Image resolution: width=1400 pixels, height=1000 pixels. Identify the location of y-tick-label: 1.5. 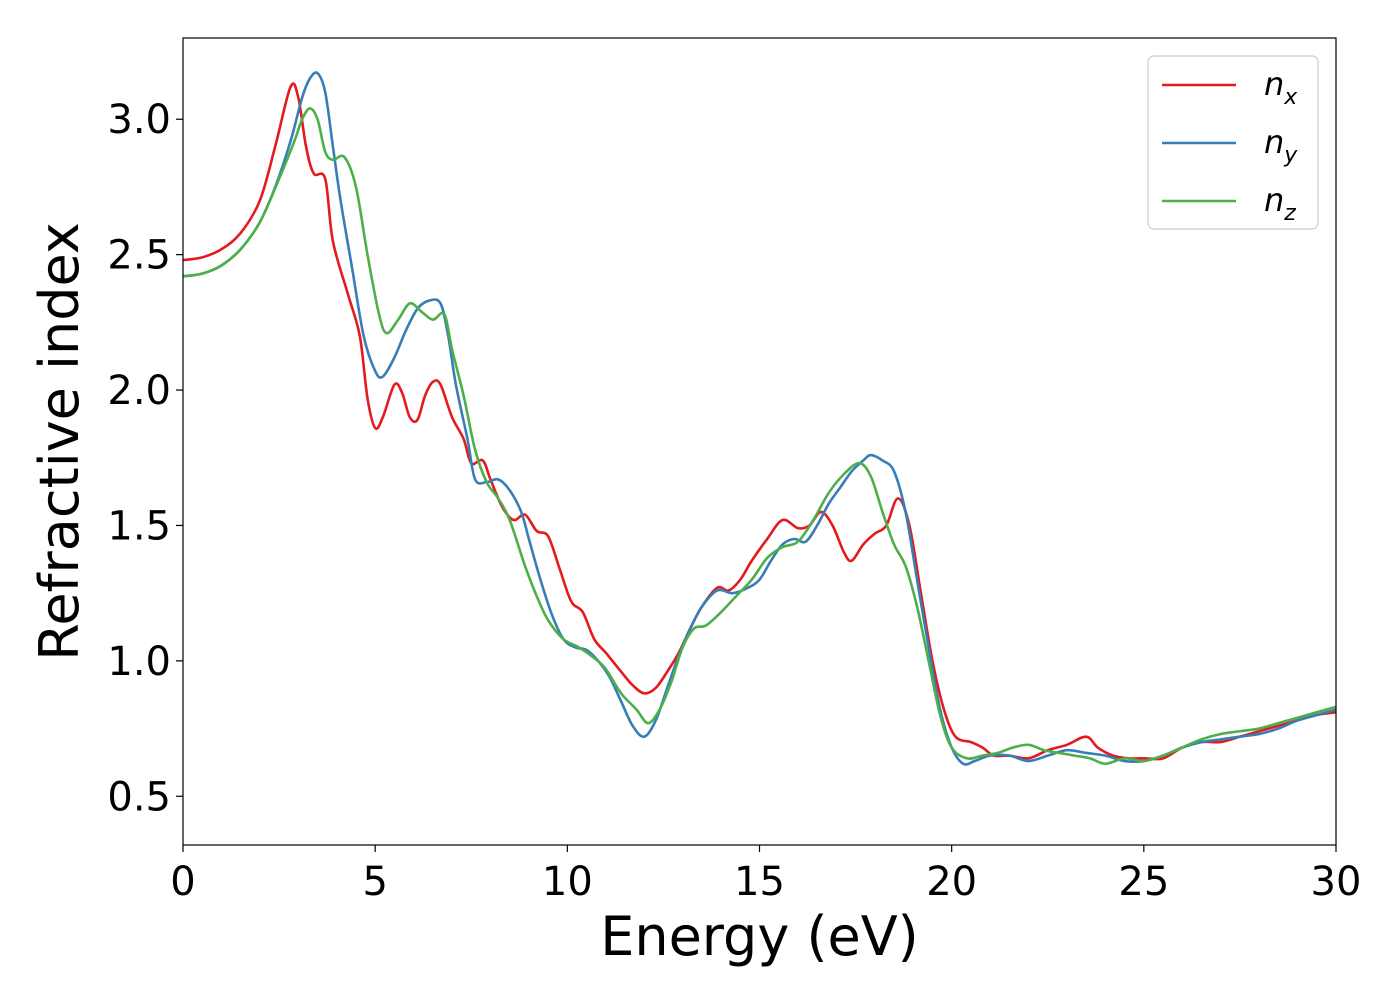
(139, 526).